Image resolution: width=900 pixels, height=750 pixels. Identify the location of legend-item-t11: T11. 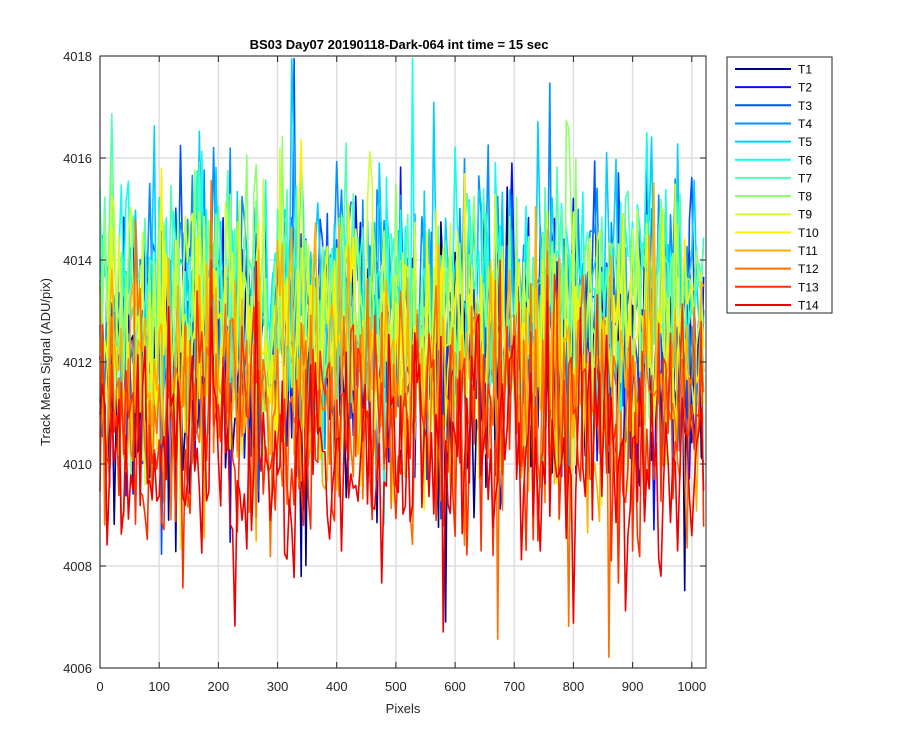
(776, 251).